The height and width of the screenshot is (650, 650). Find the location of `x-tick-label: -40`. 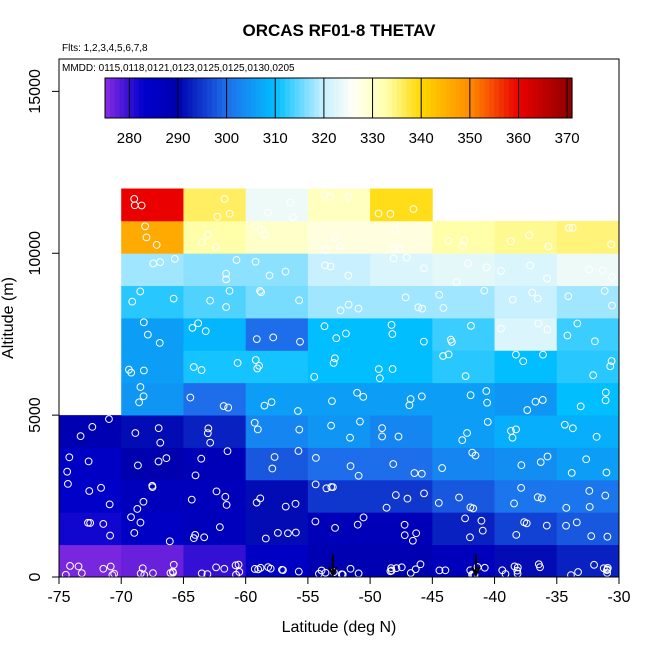

x-tick-label: -40 is located at coordinates (494, 597).